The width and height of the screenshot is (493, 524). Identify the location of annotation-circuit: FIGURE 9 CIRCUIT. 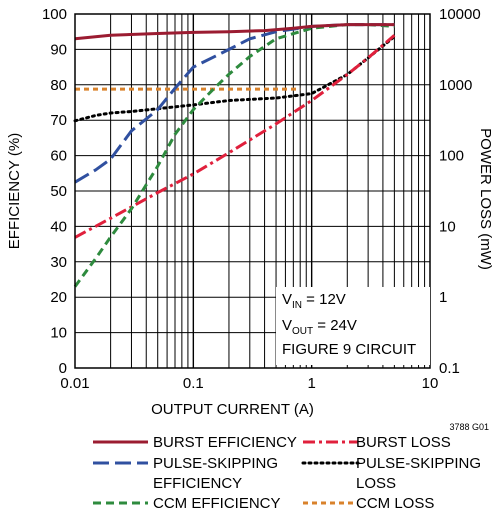
(349, 349).